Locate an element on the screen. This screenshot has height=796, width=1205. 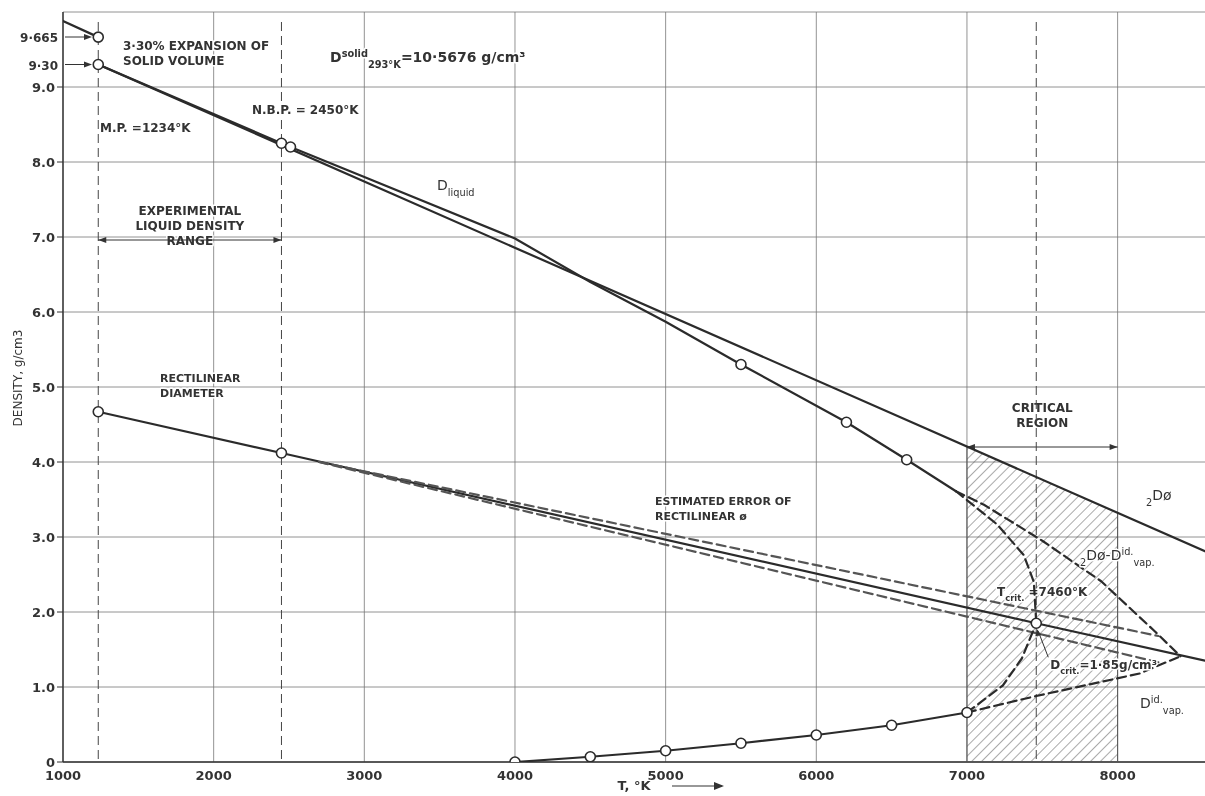
y-tick-label: 1.0 is located at coordinates (43, 687).